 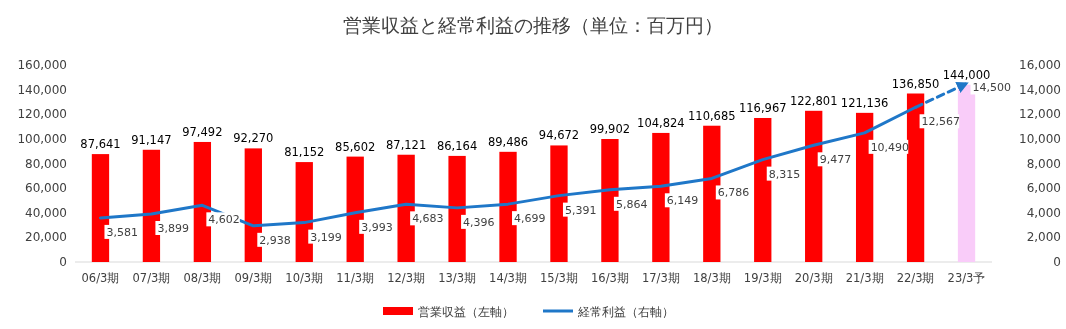 I want to click on data-label: 136,850, so click(x=915, y=83).